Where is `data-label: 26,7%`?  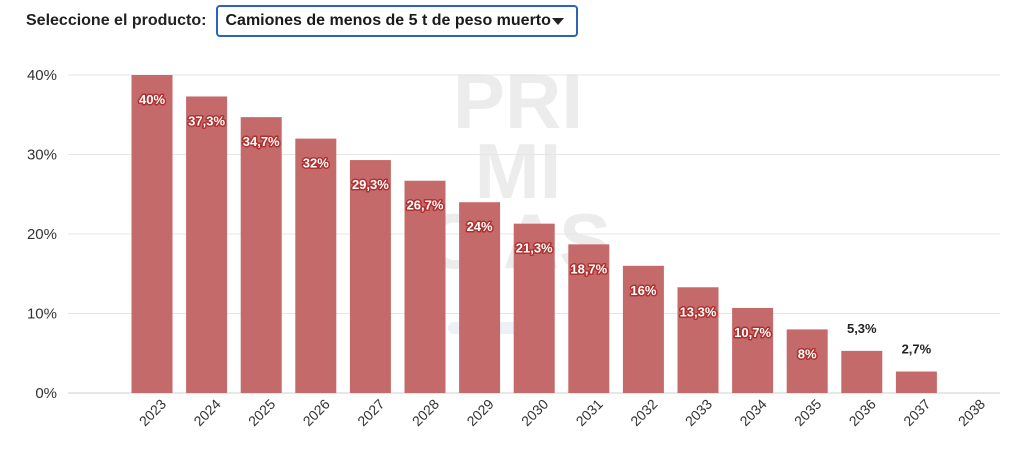 data-label: 26,7% is located at coordinates (425, 205).